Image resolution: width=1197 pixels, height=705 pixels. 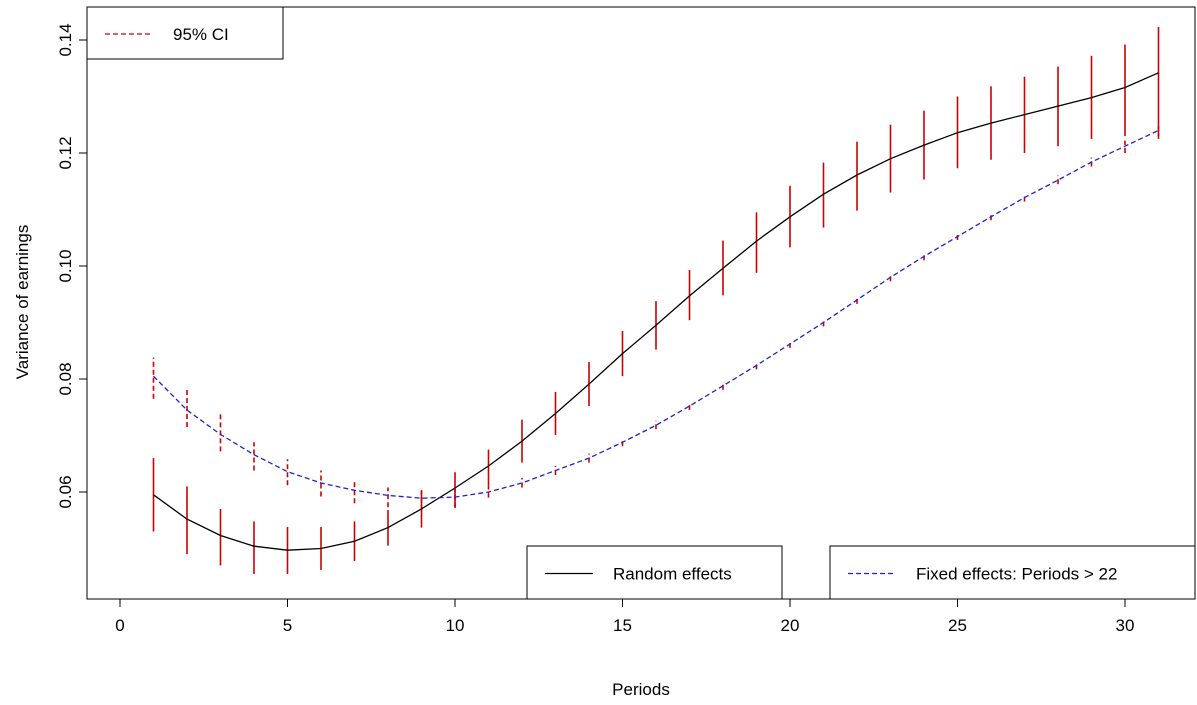 I want to click on legend-random-effects: Random effects, so click(x=654, y=572).